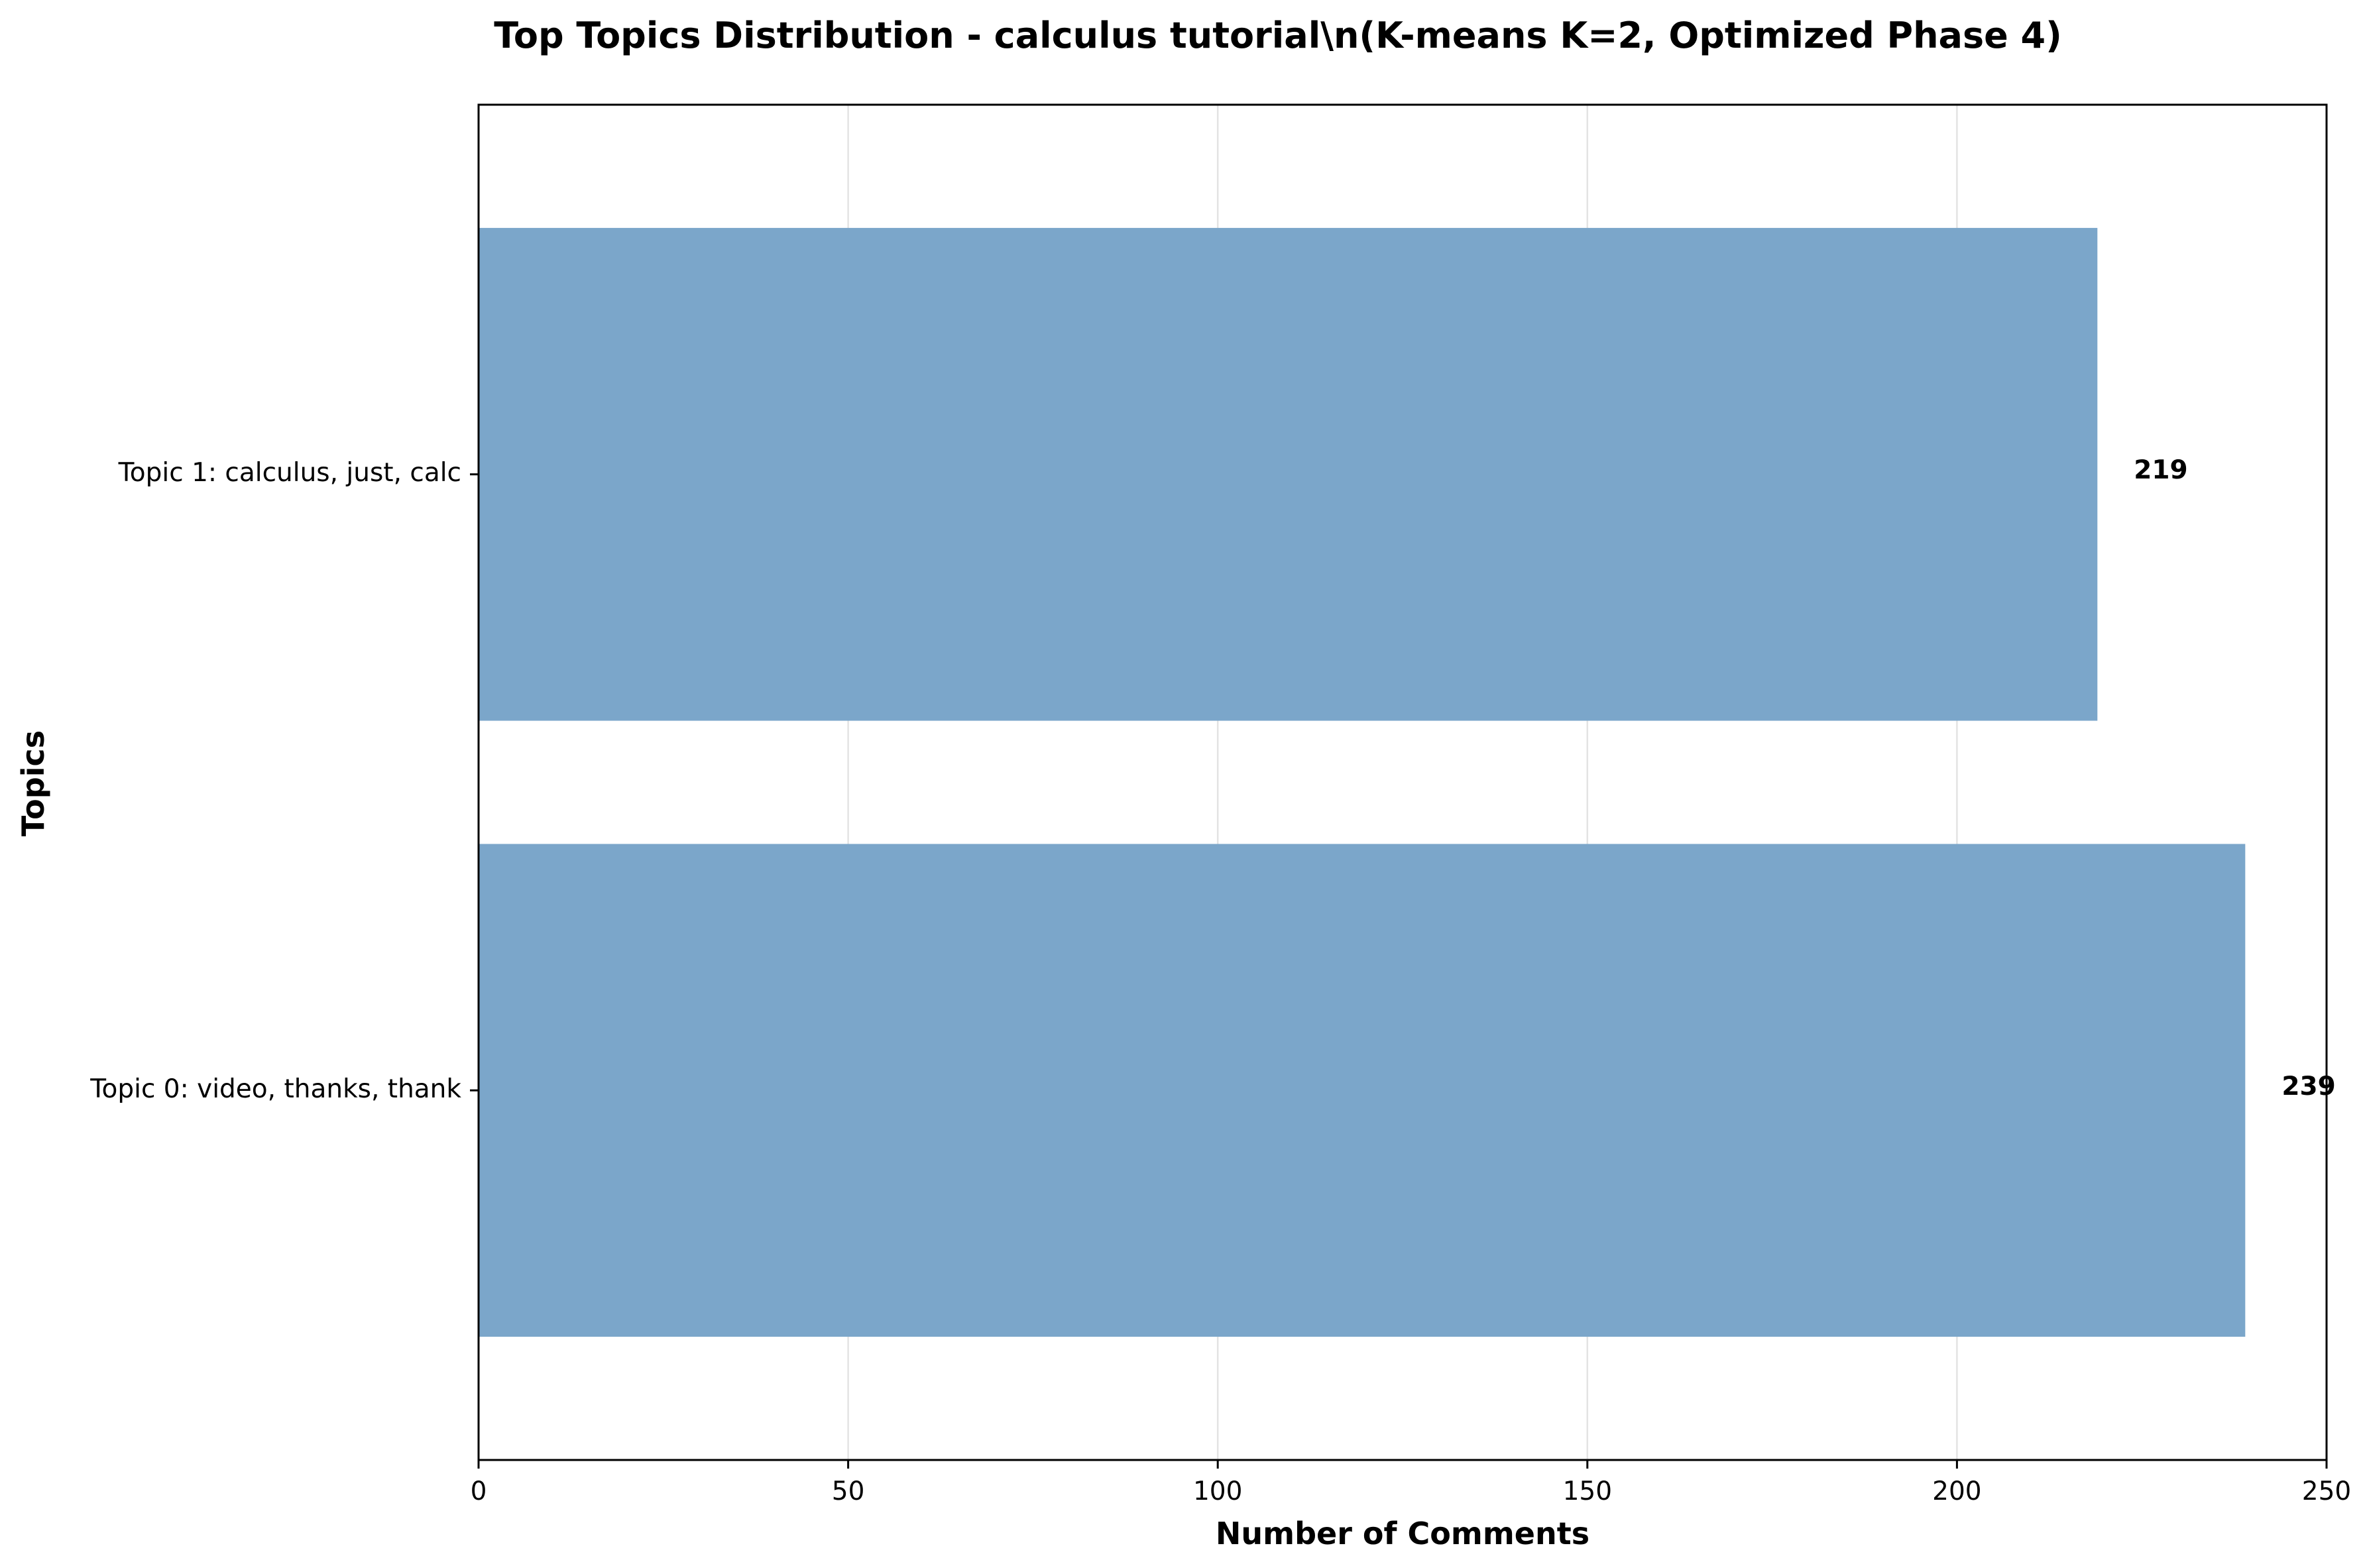  I want to click on x-tick-label-5: 250, so click(2326, 1491).